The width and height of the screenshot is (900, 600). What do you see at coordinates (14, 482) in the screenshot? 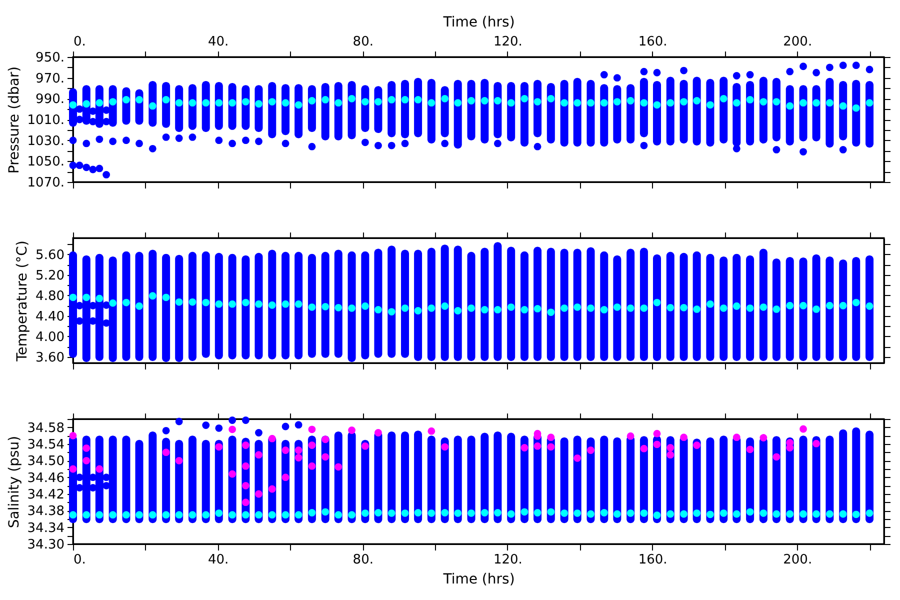
I see `y-axis-title: Salinity (psu)` at bounding box center [14, 482].